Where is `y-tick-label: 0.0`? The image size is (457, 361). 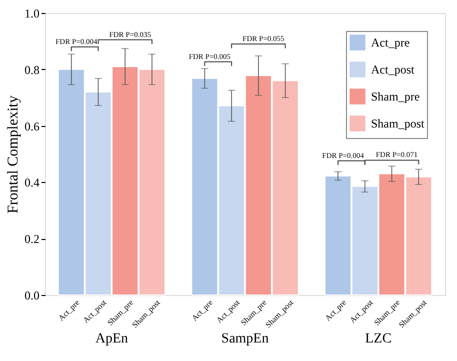
y-tick-label: 0.0 is located at coordinates (32, 295).